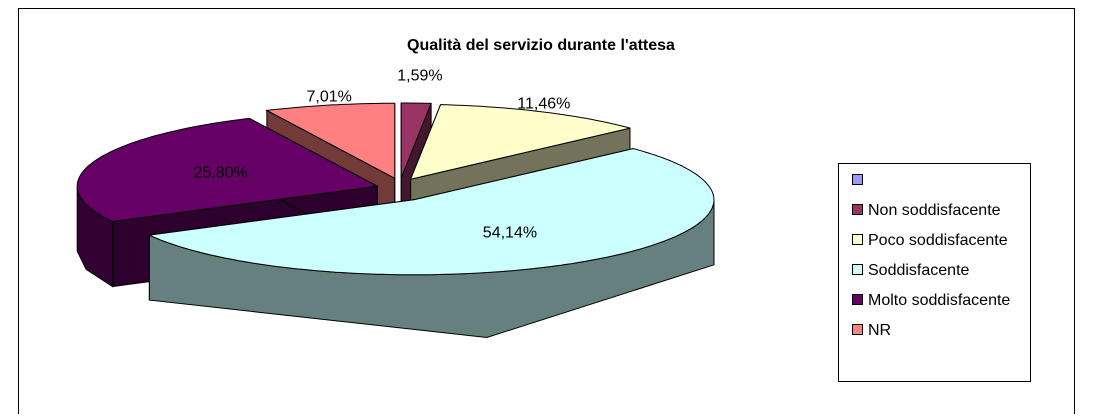 Image resolution: width=1093 pixels, height=419 pixels. Describe the element at coordinates (510, 233) in the screenshot. I see `data-label: 54,14%` at that location.